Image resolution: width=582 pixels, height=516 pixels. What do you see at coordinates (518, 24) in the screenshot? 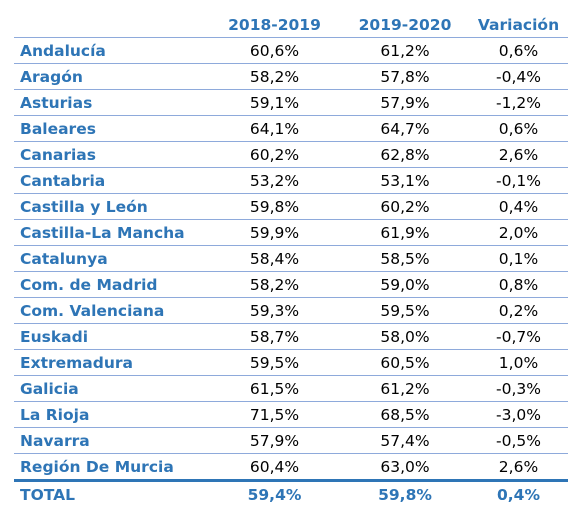
I see `header-variacion: Variación` at bounding box center [518, 24].